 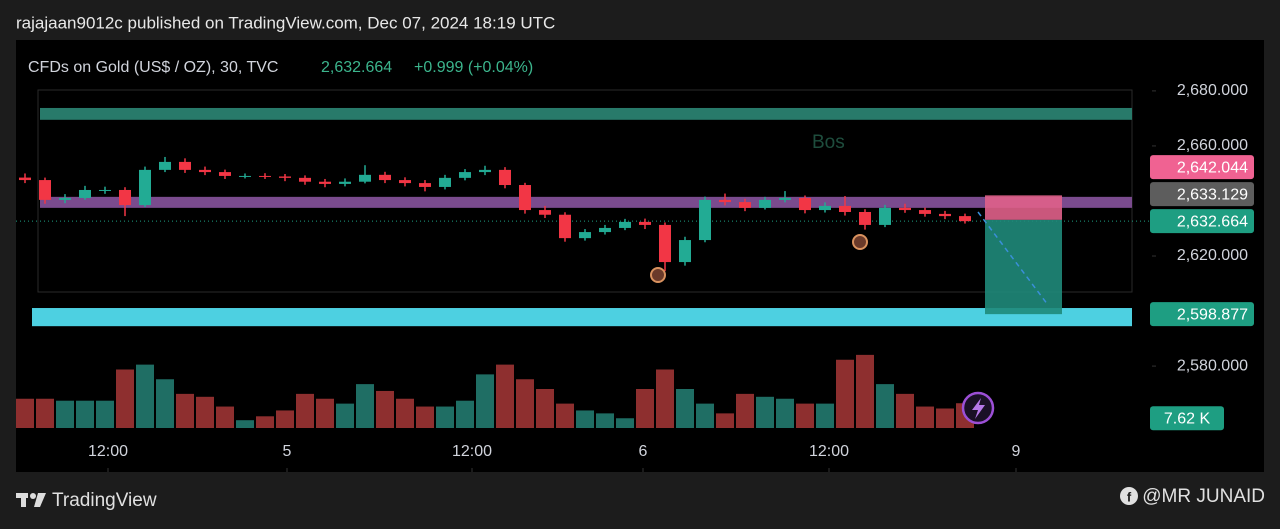 I want to click on price-tag-label: 2,633.129, so click(x=1212, y=194).